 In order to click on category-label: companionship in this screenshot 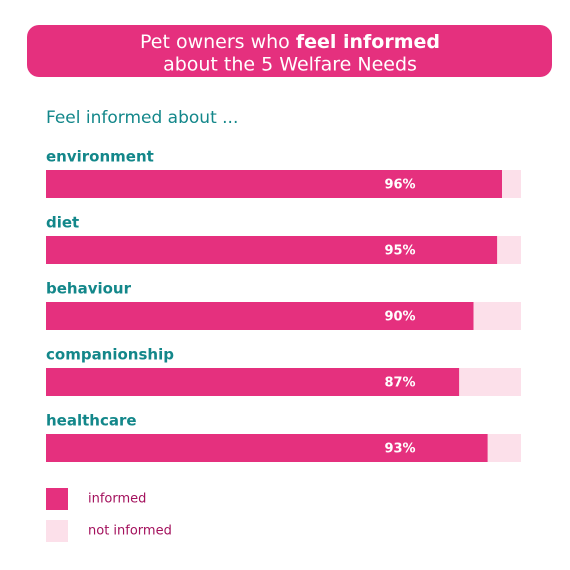, I will do `click(110, 355)`.